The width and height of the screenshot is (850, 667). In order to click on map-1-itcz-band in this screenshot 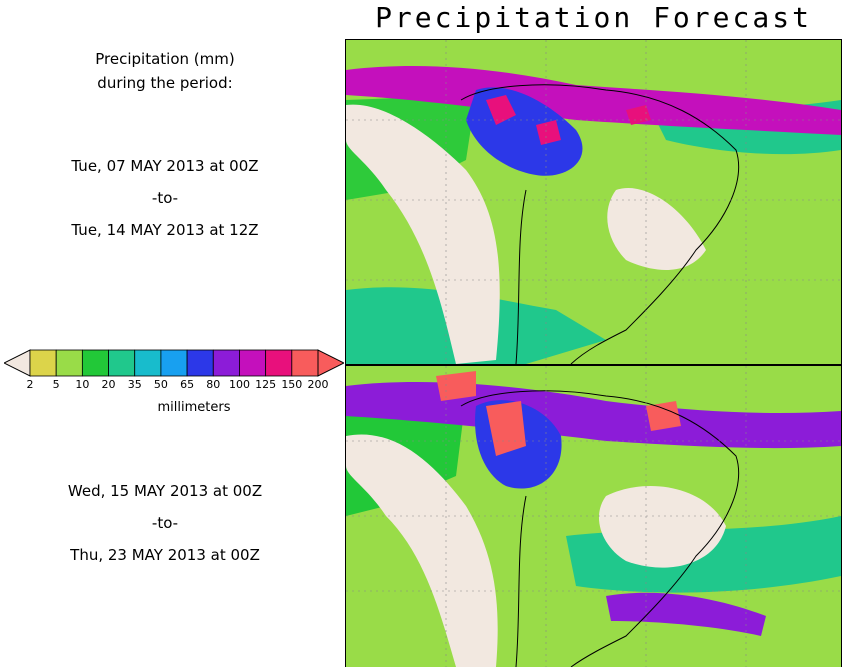, I will do `click(593, 100)`.